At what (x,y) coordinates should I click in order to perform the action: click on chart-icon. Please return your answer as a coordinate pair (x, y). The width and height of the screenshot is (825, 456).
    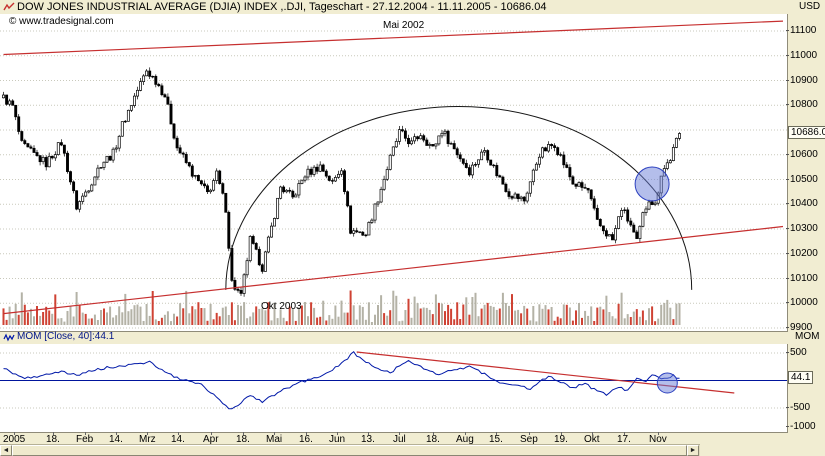
    Looking at the image, I should click on (9, 7).